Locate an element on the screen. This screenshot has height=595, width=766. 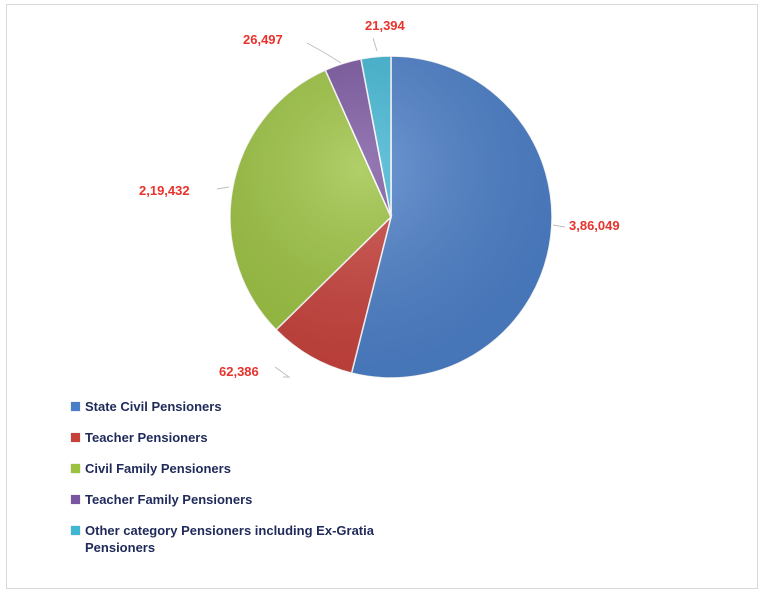
legend-label: Civil Family Pensioners is located at coordinates (158, 468).